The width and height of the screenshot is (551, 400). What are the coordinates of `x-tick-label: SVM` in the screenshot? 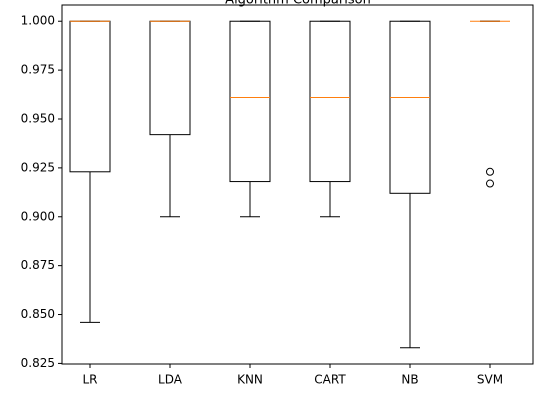 It's located at (490, 380).